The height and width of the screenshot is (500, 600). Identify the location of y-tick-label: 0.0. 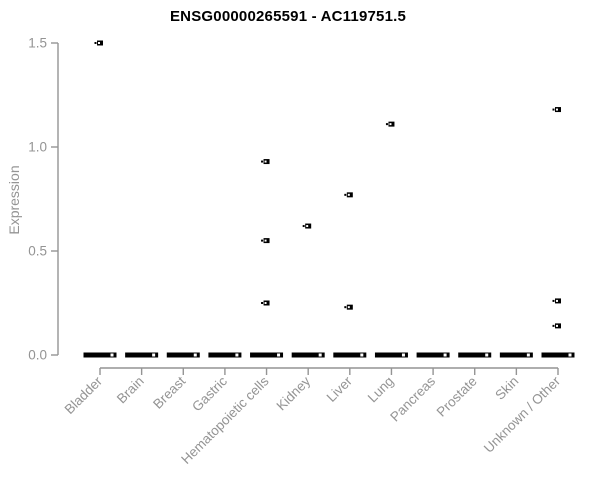
(37, 355).